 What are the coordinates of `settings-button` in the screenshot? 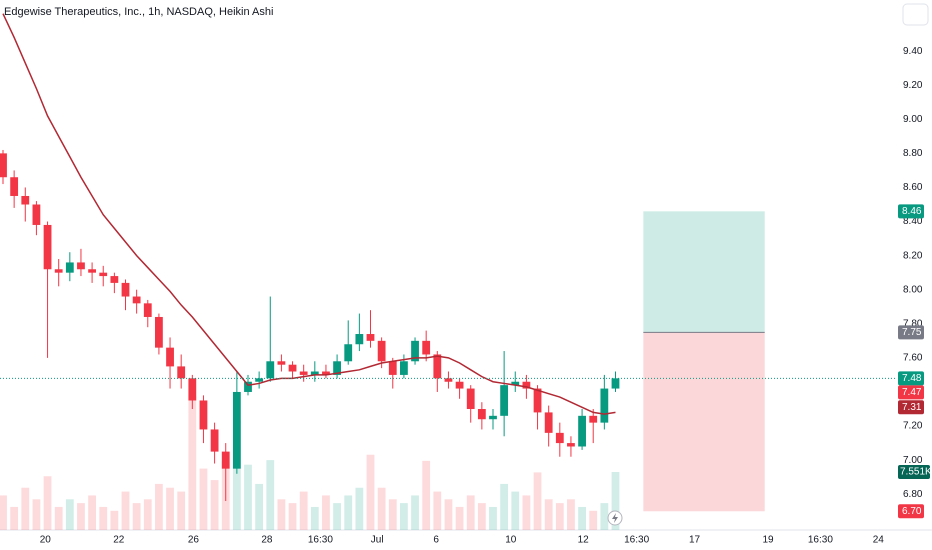 It's located at (915, 14).